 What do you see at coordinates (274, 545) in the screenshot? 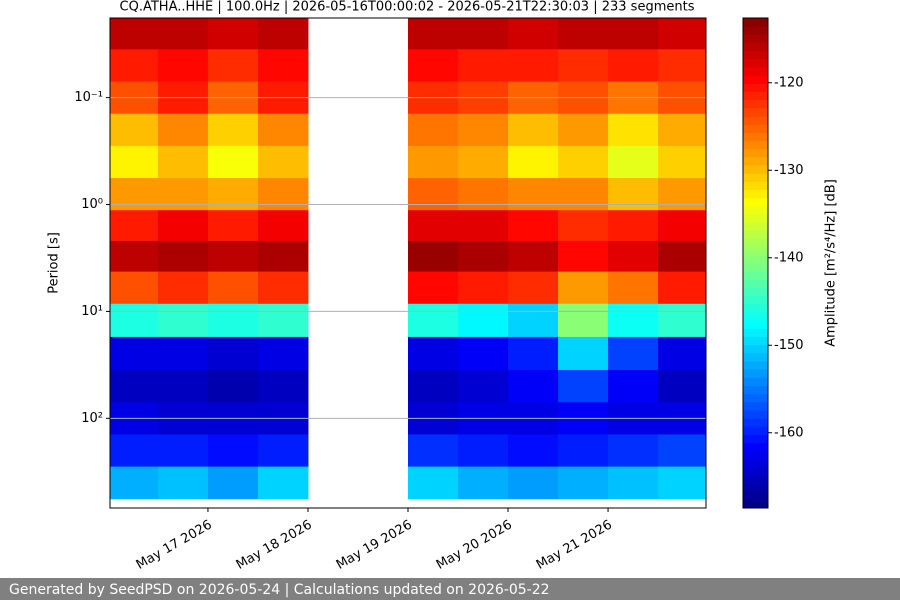
I see `x-tick-label: May 18 2026` at bounding box center [274, 545].